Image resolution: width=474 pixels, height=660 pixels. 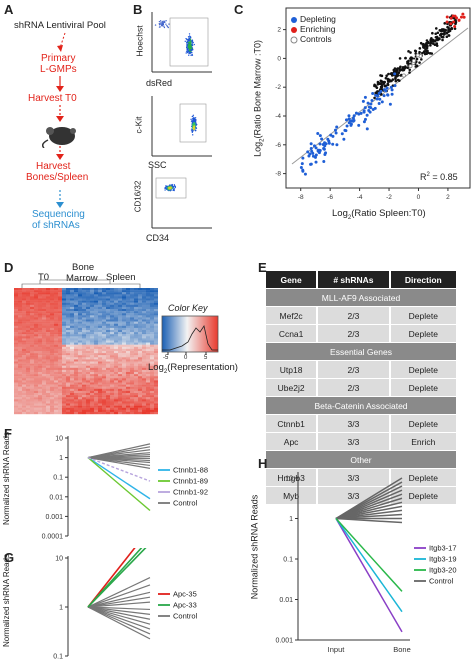 I want to click on step-sequencing: Sequencing, so click(x=58, y=214).